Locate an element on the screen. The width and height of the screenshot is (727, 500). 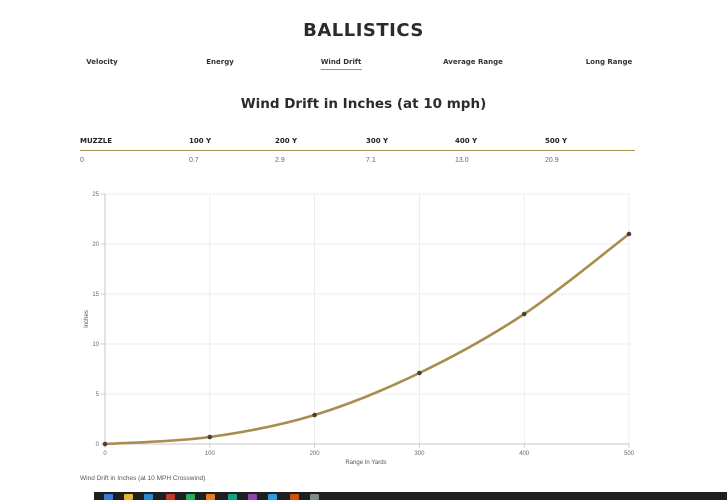
tab-long-range: Long Range is located at coordinates (609, 62).